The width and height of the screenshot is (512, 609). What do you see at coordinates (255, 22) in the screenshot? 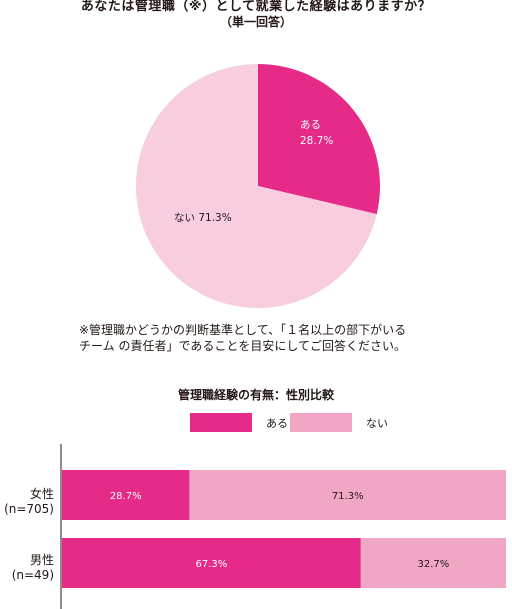
I see `pie-chart-subtitle: （単一回答）` at bounding box center [255, 22].